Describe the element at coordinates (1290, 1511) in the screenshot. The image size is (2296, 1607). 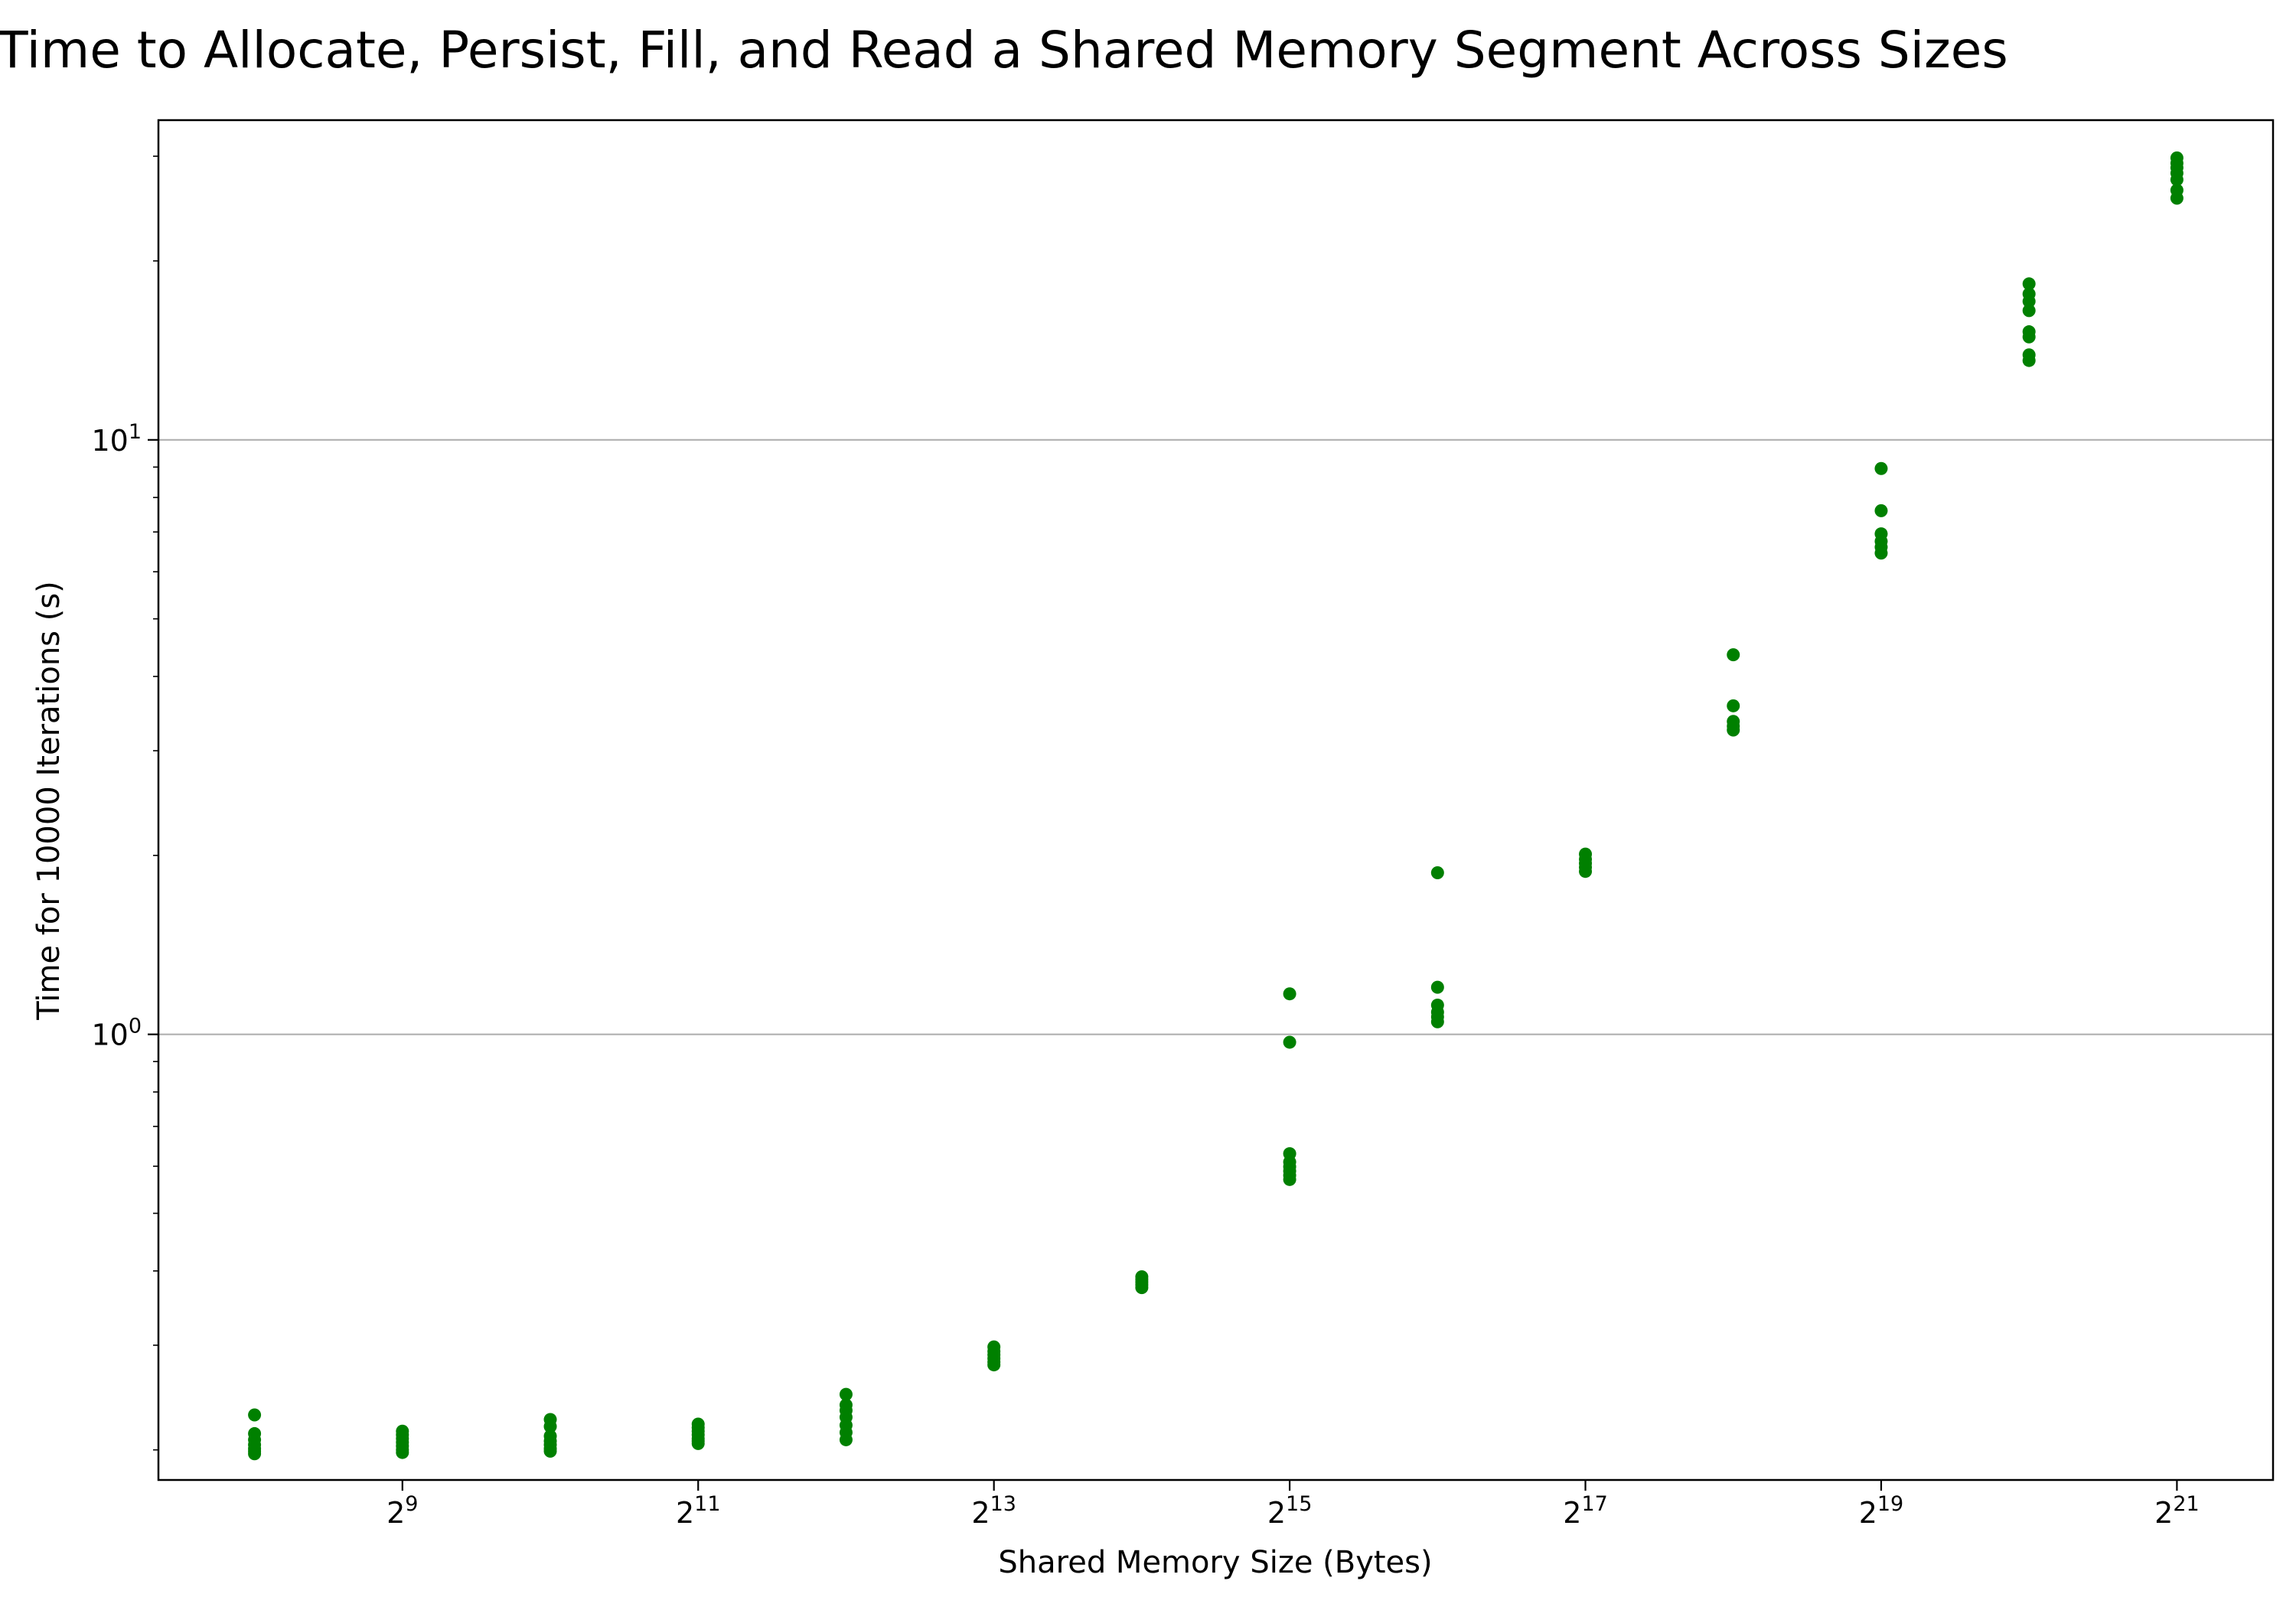
I see `x-tick-label: 215` at that location.